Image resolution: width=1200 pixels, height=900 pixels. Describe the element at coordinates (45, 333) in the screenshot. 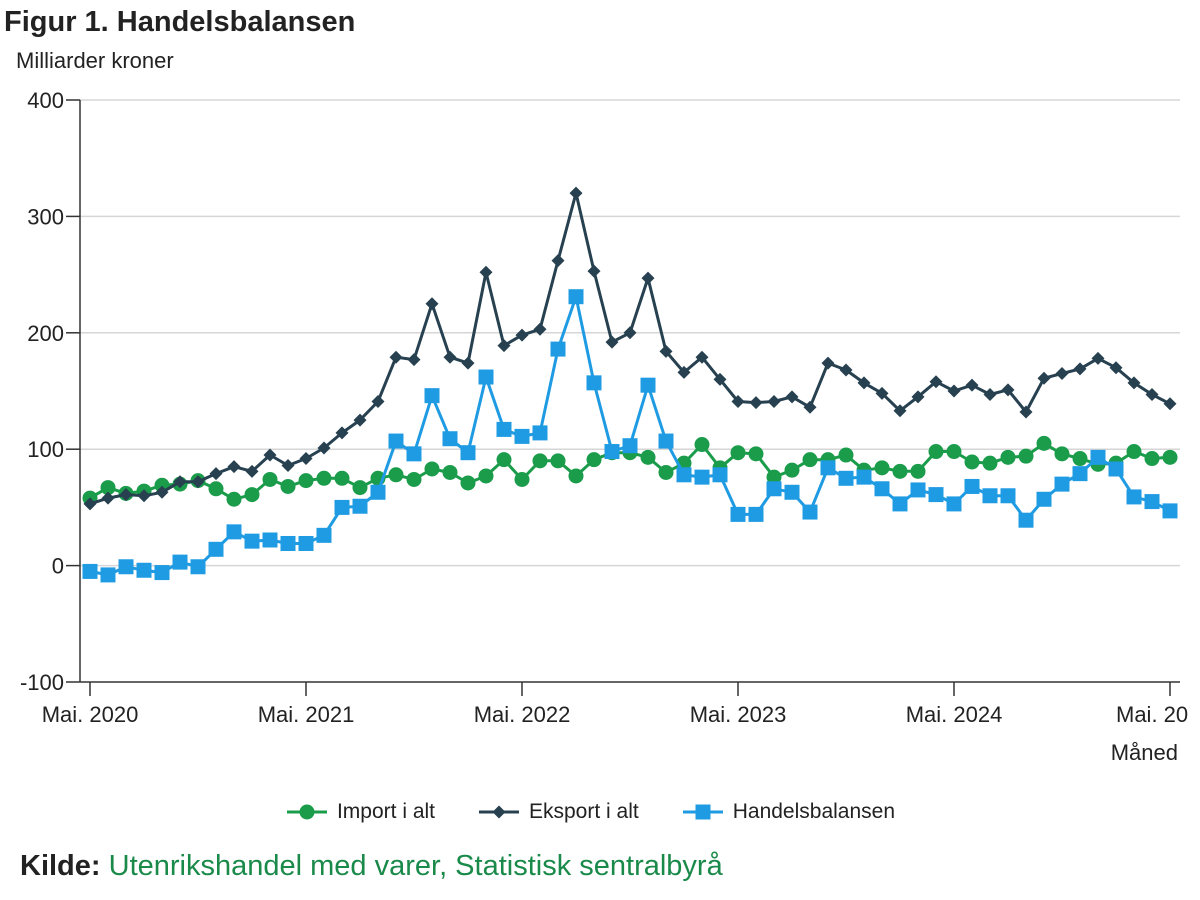

I see `y-tick-label: 200` at that location.